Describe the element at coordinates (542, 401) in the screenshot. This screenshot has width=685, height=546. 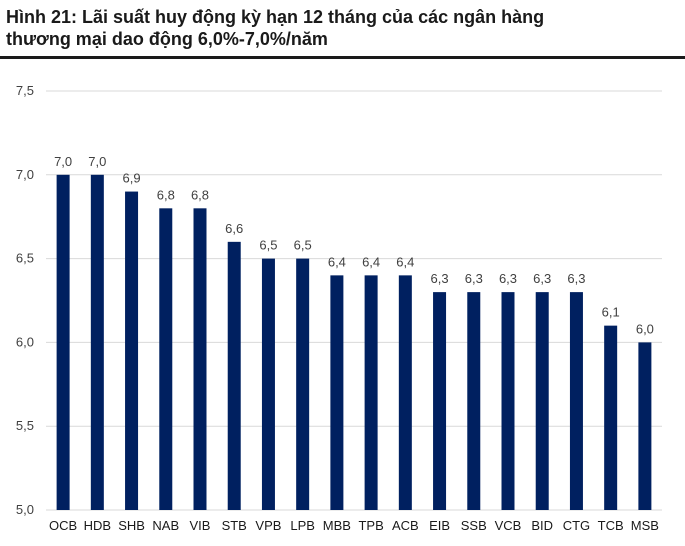
I see `bar-bid` at that location.